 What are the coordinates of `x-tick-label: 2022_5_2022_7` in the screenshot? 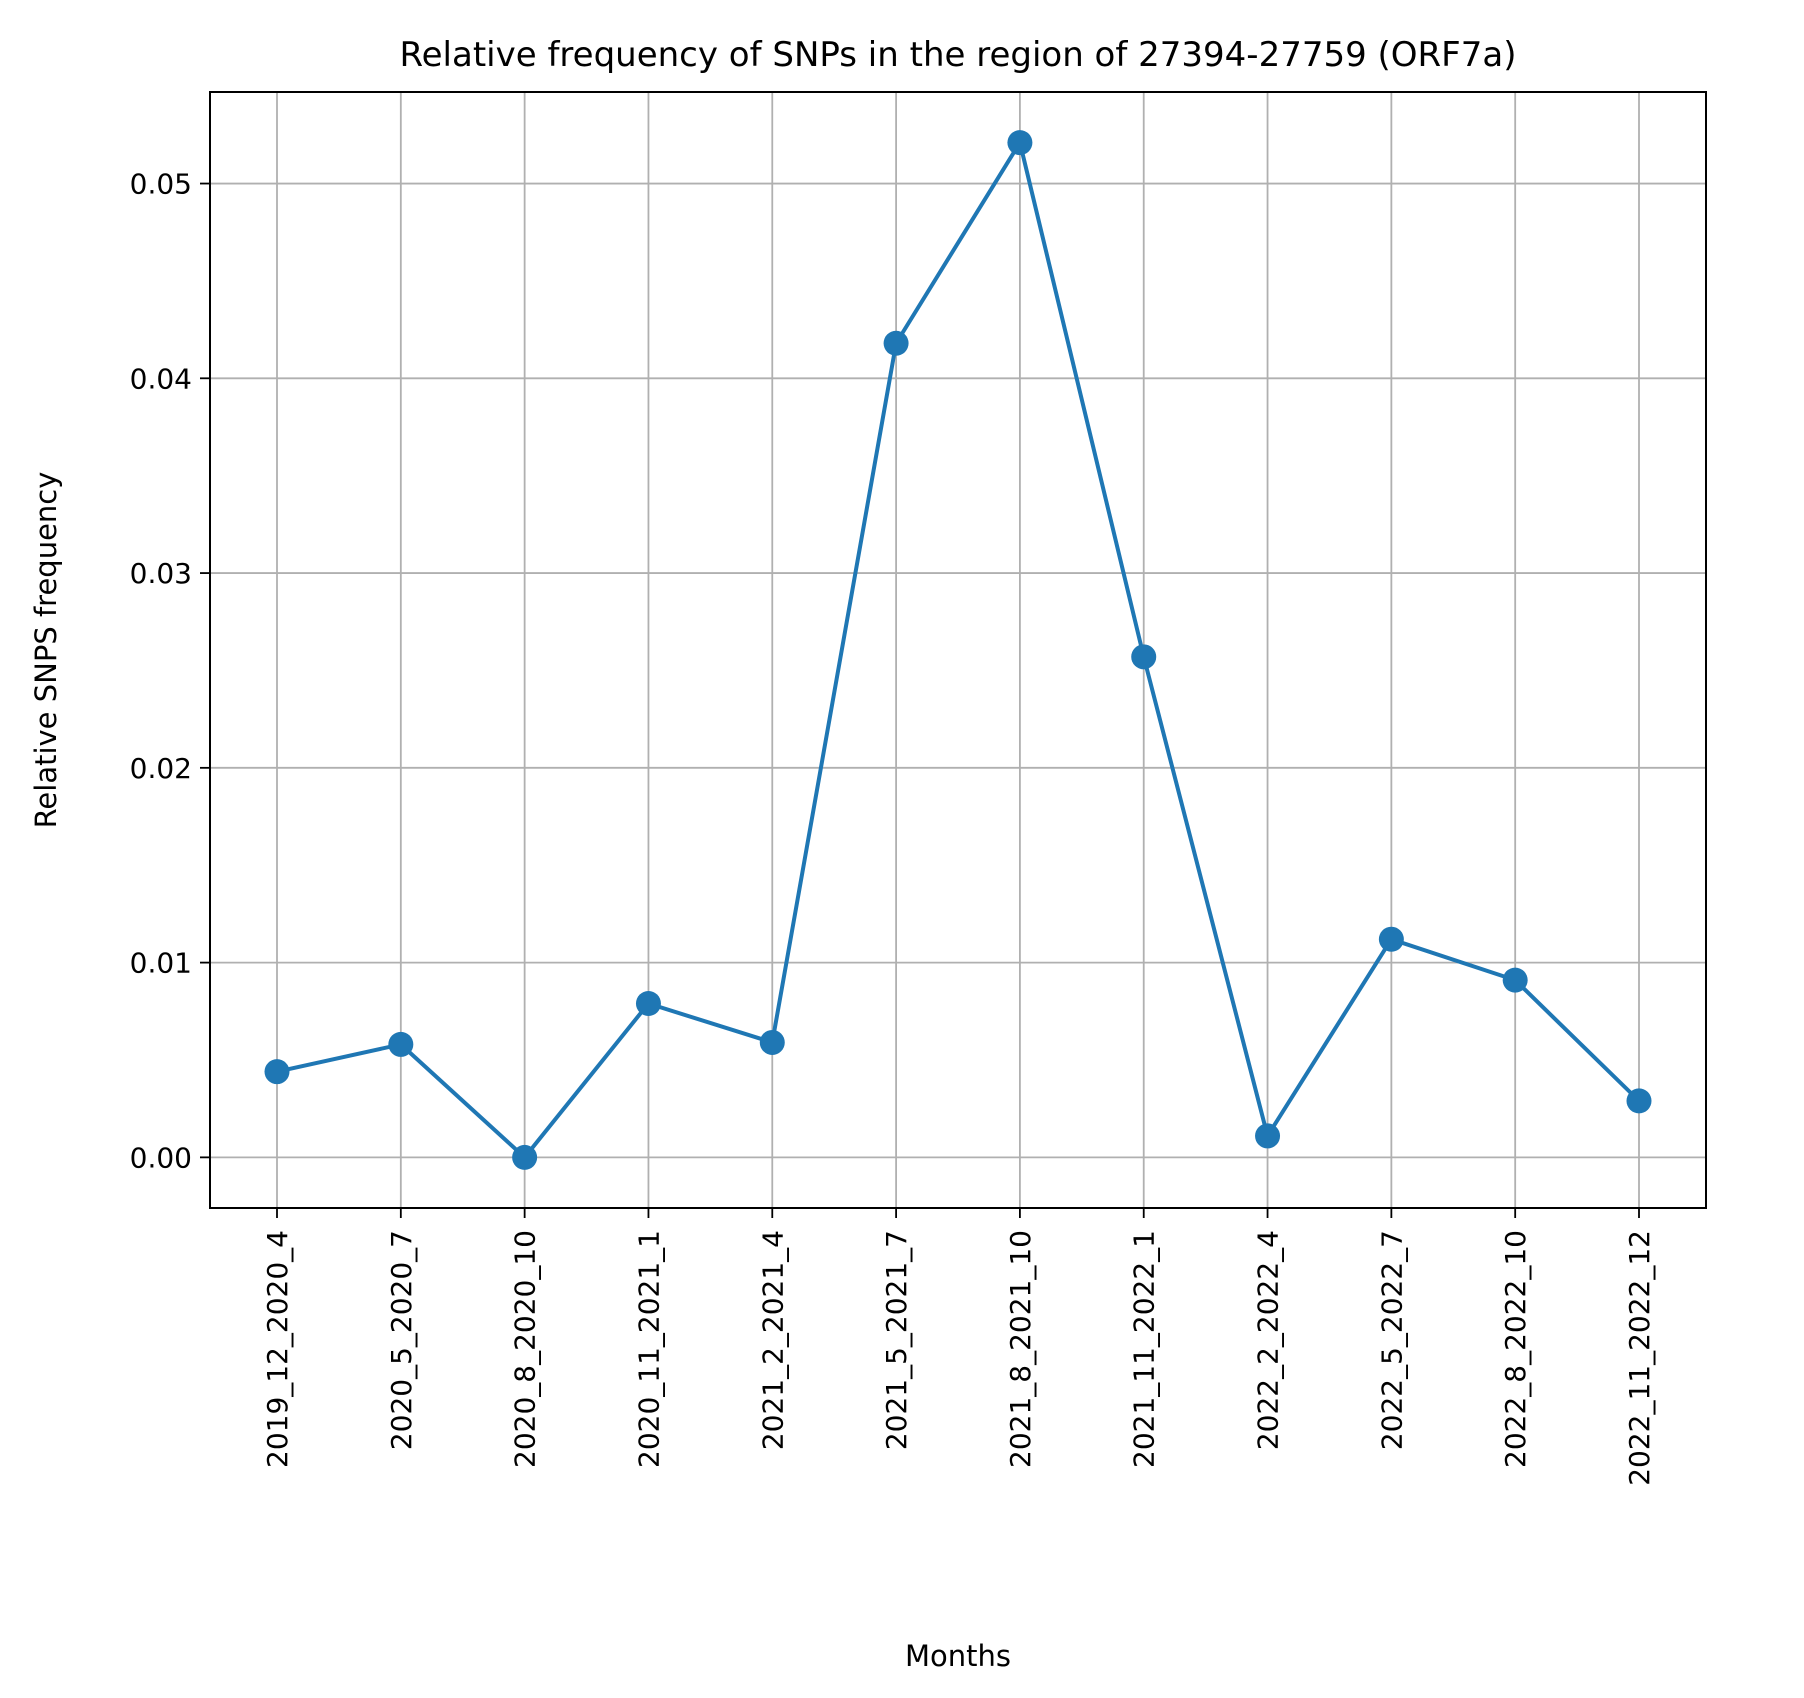 It's located at (1391, 1340).